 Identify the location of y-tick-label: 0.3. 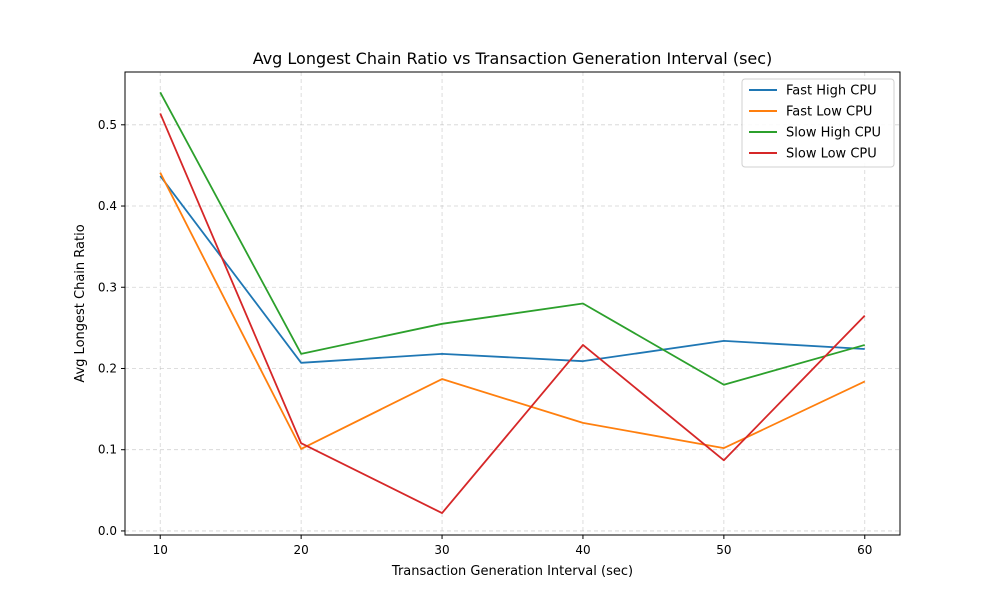
(107, 287).